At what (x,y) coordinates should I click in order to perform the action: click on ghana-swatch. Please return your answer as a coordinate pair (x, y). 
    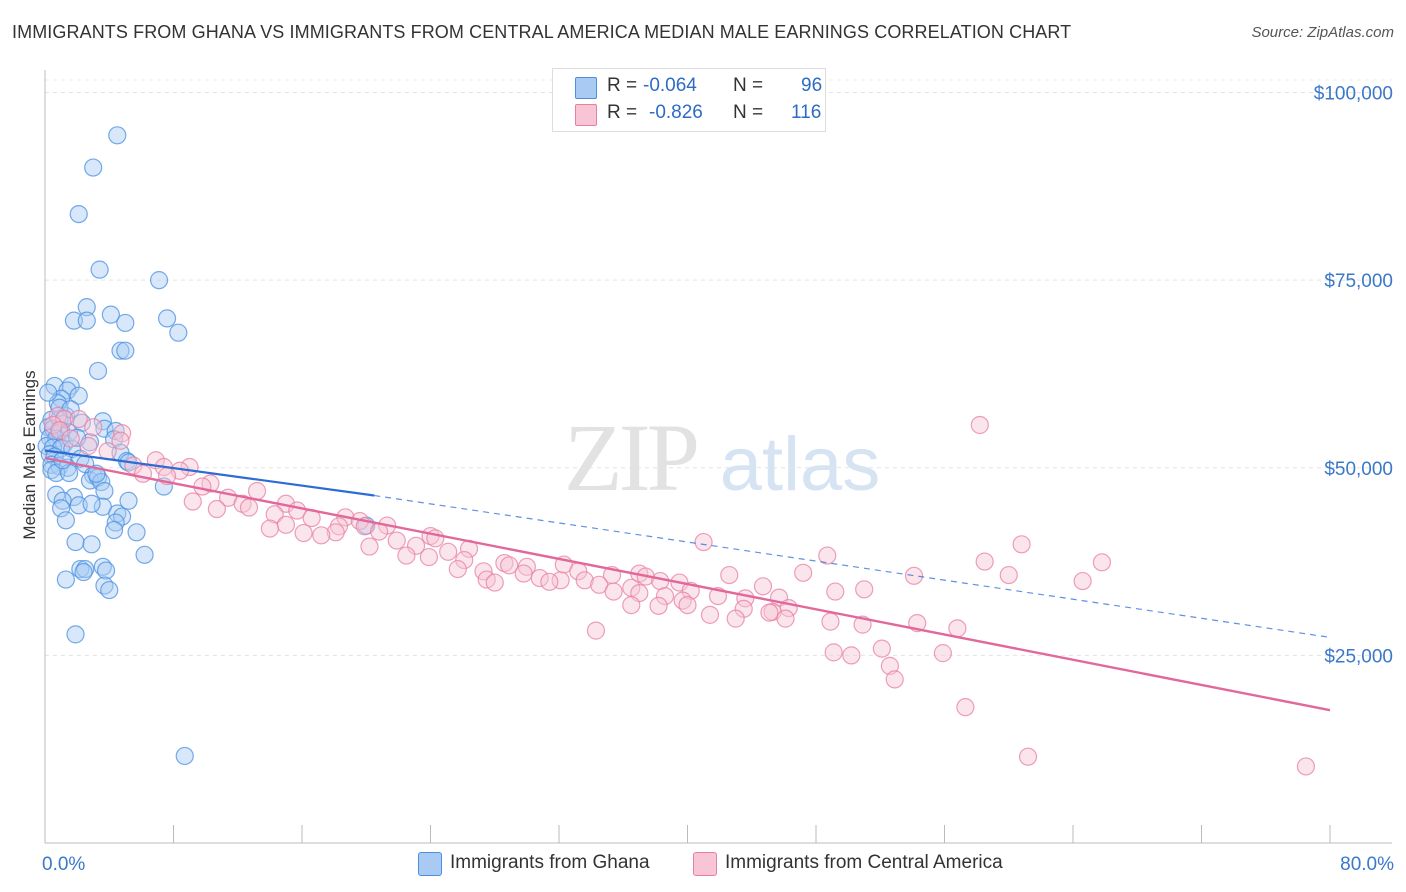
    Looking at the image, I should click on (586, 88).